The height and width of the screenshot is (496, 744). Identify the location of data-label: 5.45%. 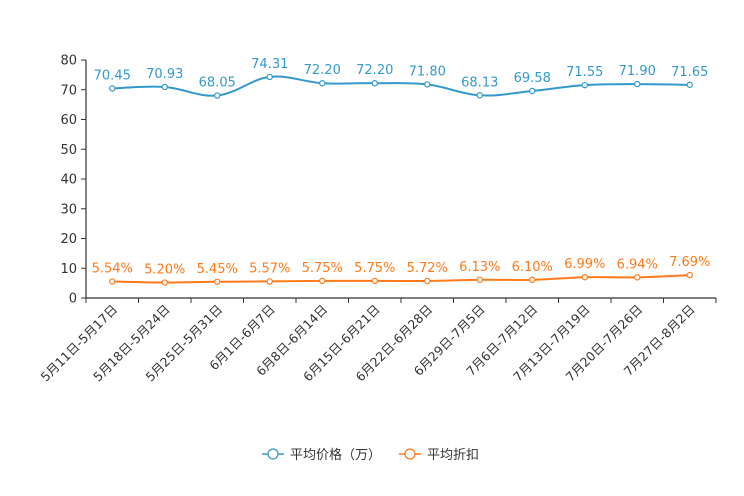
(217, 269).